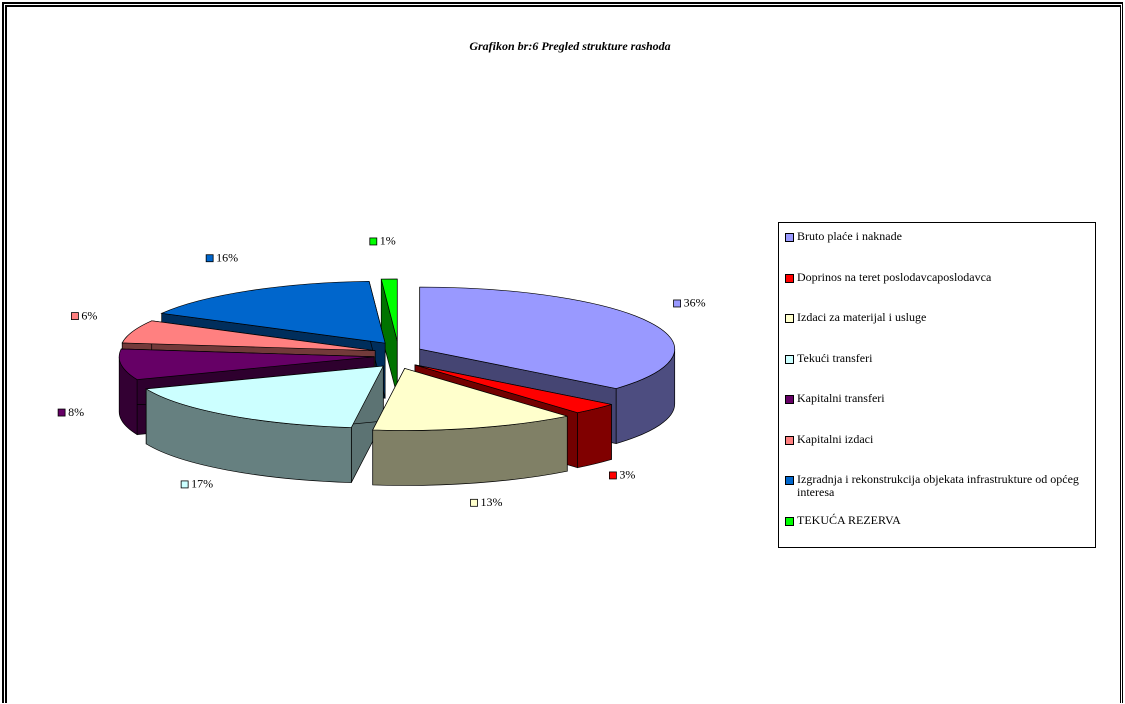 The image size is (1125, 704). What do you see at coordinates (202, 484) in the screenshot?
I see `data-label: 17%` at bounding box center [202, 484].